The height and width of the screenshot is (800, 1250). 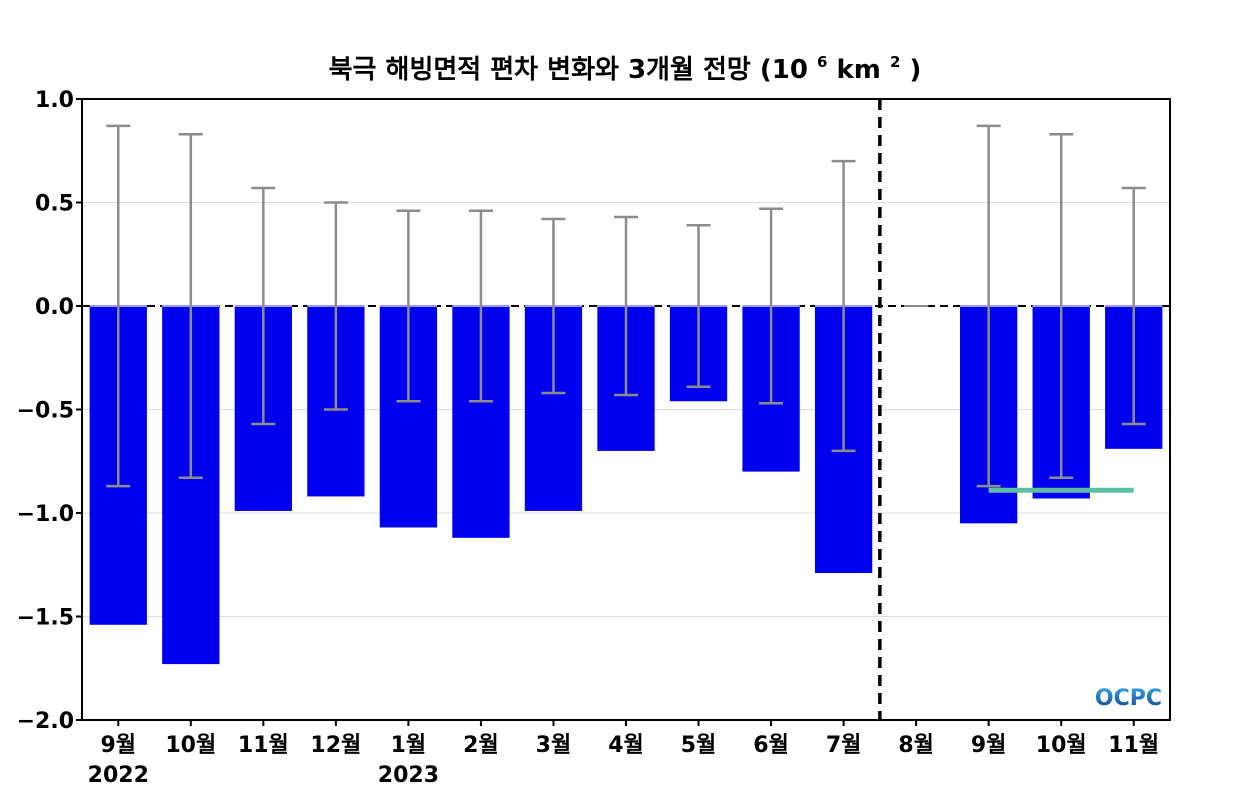 I want to click on logo-text: OCPC, so click(x=1128, y=698).